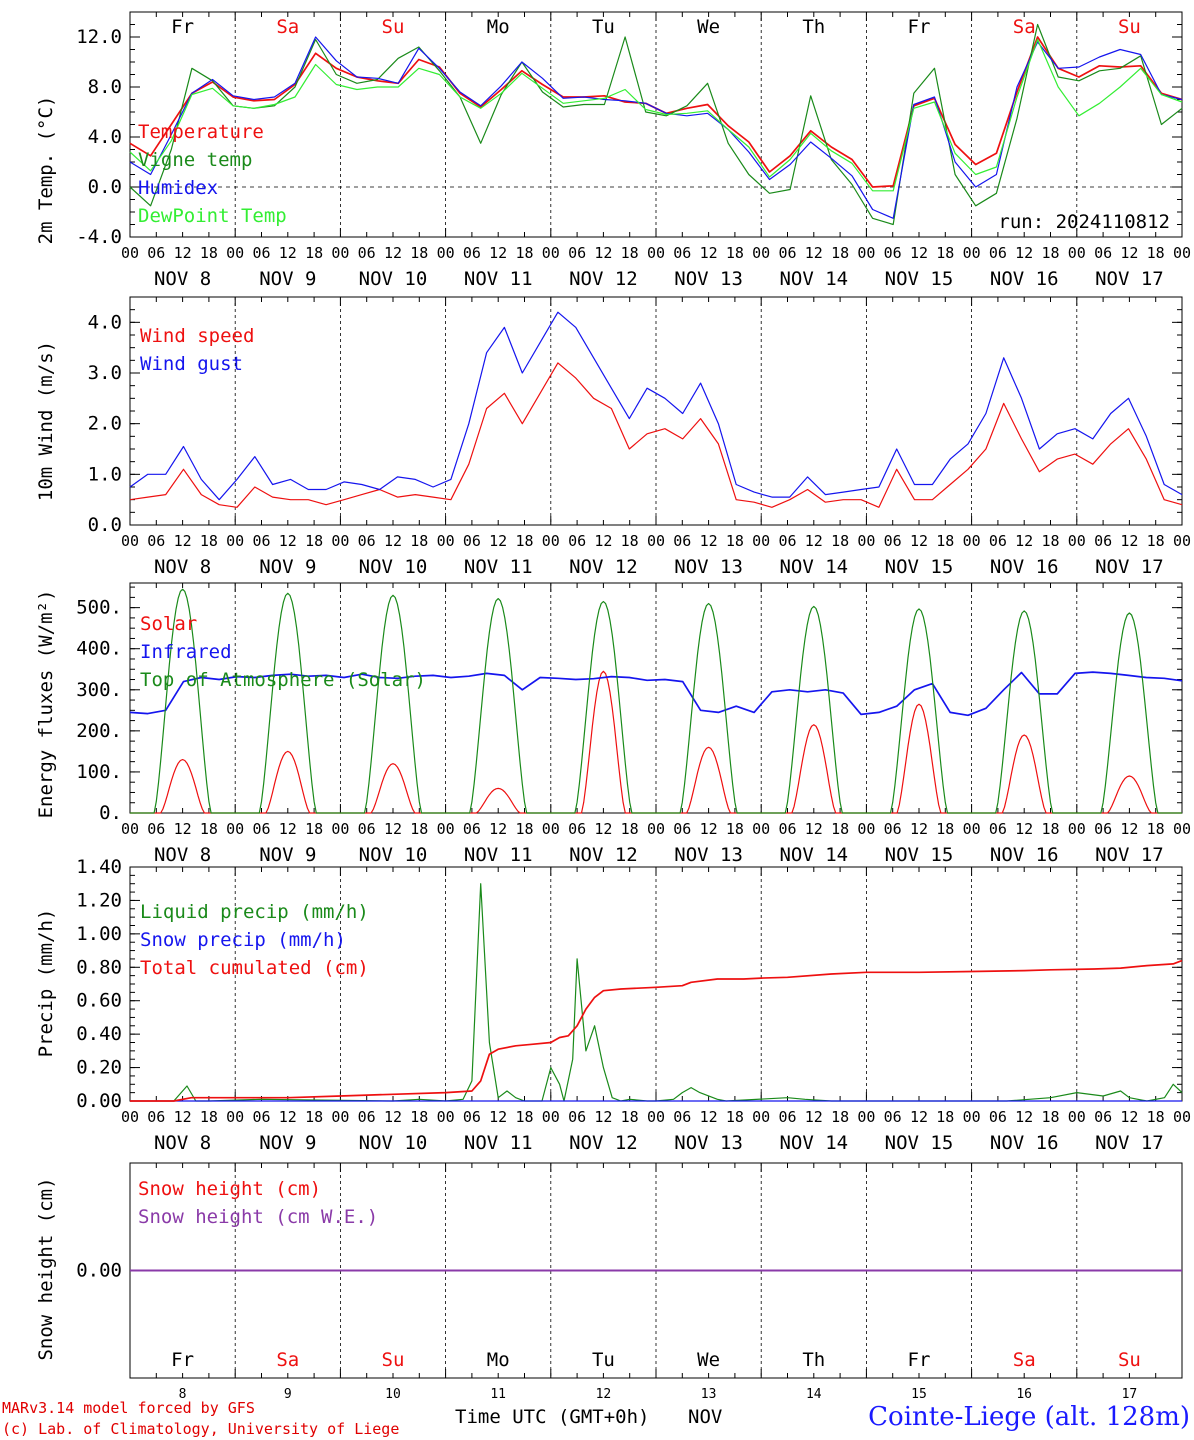  Describe the element at coordinates (105, 373) in the screenshot. I see `y-tick-label: 3.0` at that location.